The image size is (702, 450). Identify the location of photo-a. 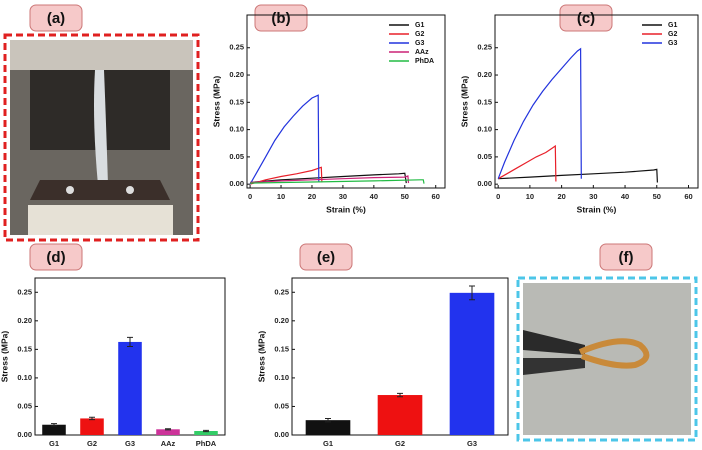
(101, 137).